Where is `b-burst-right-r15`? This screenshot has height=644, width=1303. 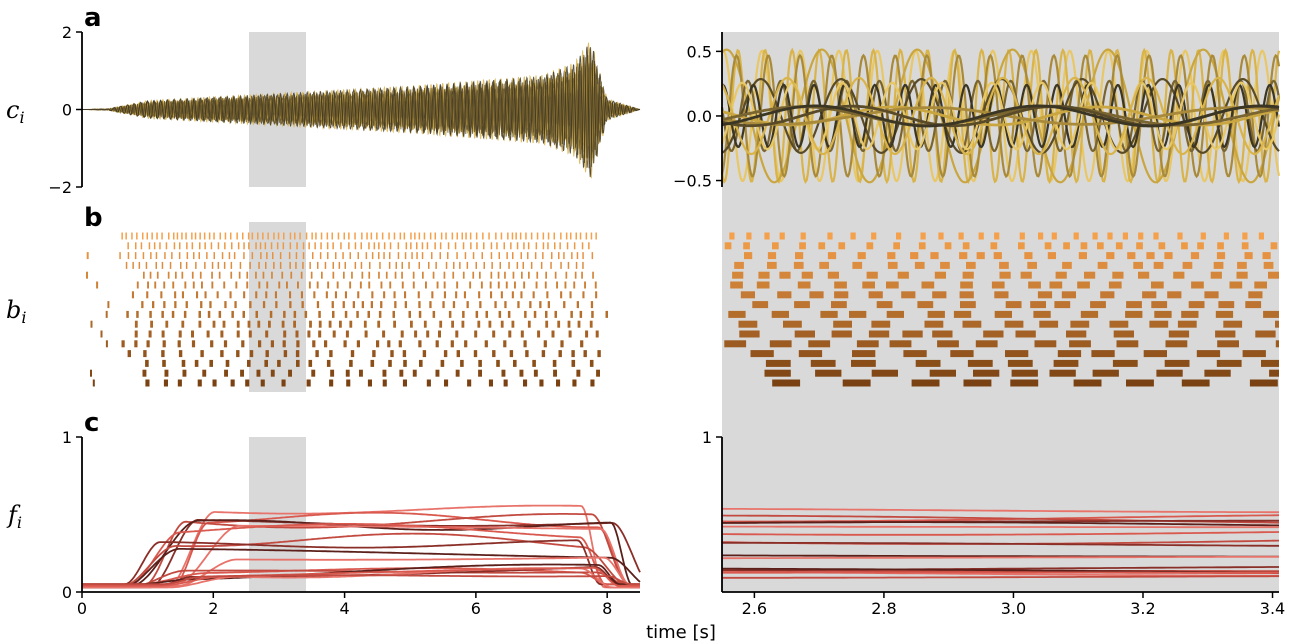
b-burst-right-r15 is located at coordinates (1263, 383).